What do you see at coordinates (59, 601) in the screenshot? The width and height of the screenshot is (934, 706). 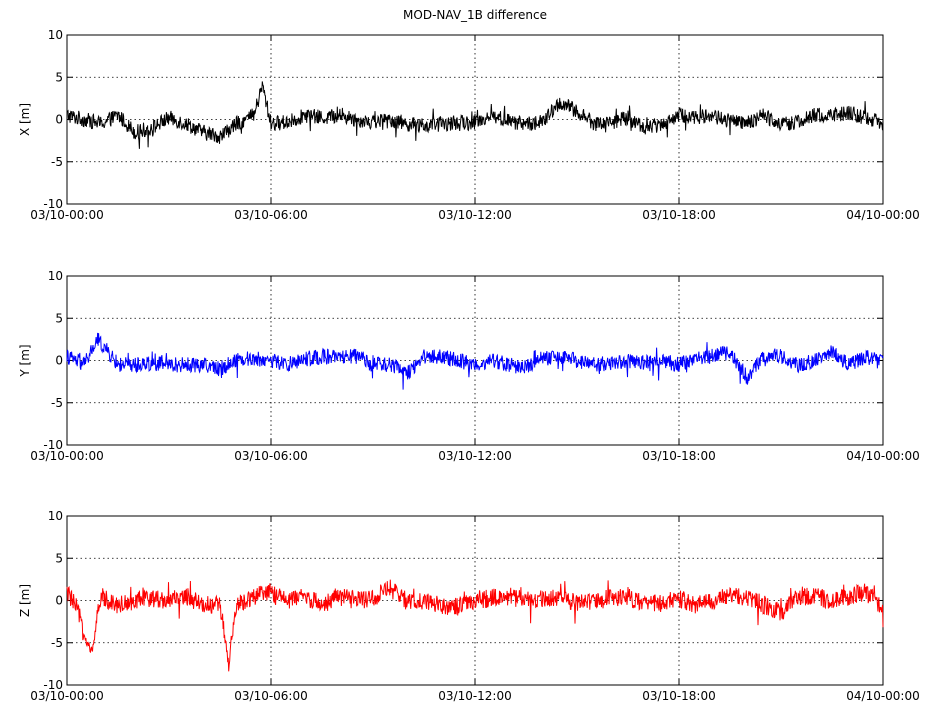 I see `z-ytick-label: 0` at bounding box center [59, 601].